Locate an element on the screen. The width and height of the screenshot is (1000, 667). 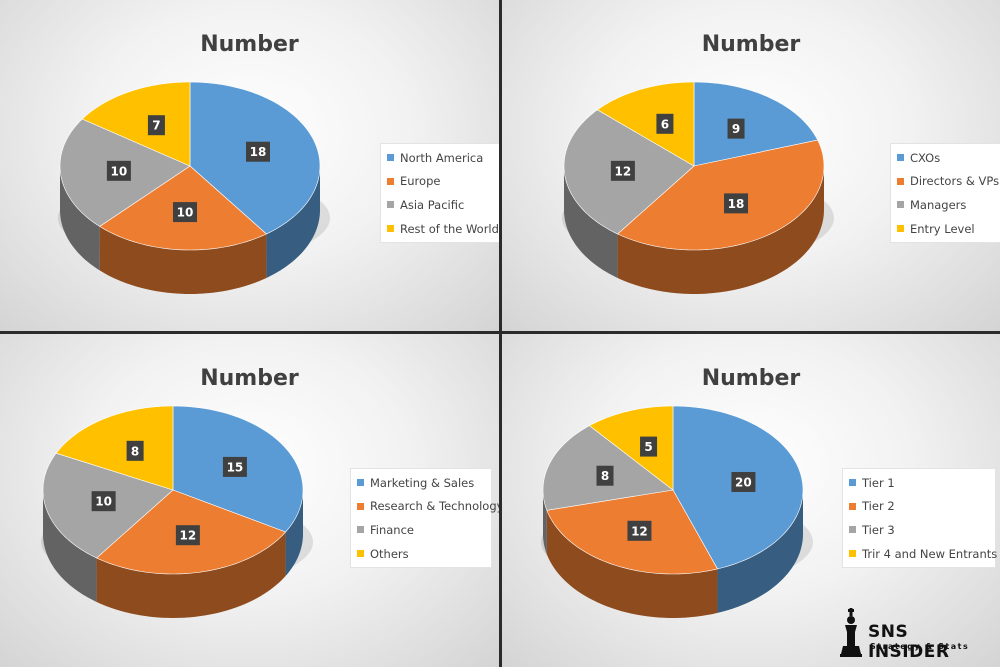
legend-item: Entry Level is located at coordinates (947, 229).